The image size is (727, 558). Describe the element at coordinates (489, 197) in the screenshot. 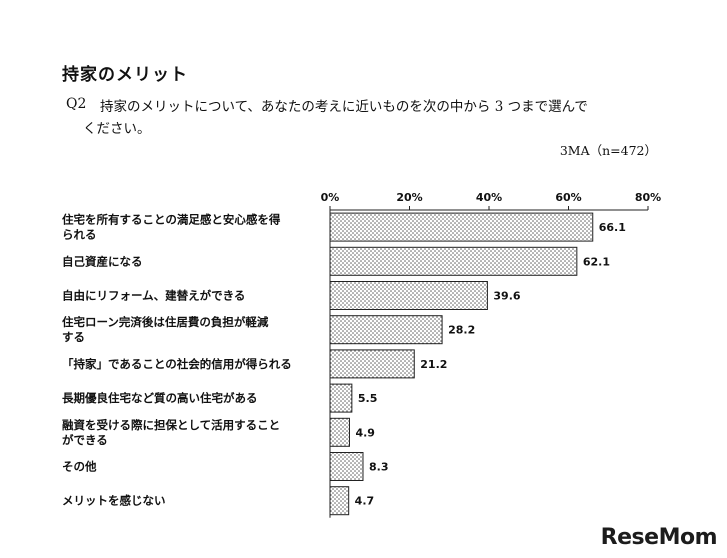

I see `x-tick-label: 40%` at that location.